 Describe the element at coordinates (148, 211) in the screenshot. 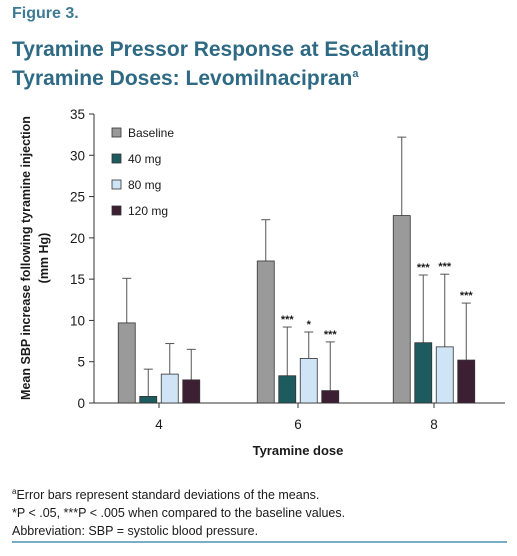

I see `legend-label: 120 mg` at that location.